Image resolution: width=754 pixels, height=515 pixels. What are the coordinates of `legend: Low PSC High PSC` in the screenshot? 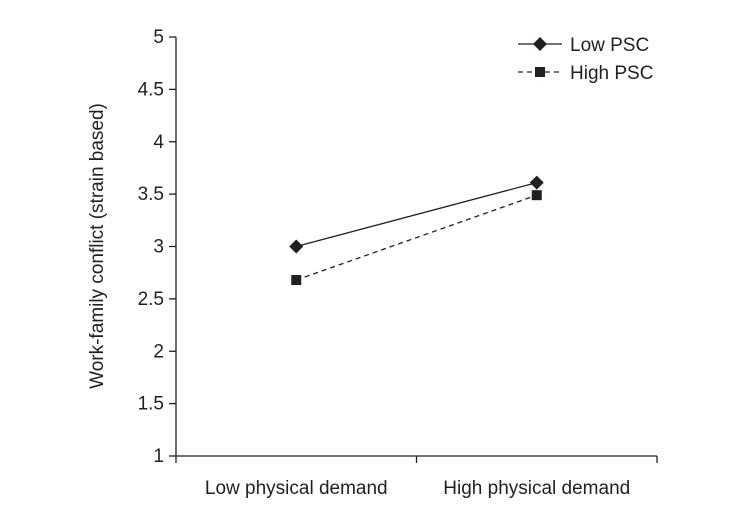 It's located at (585, 59).